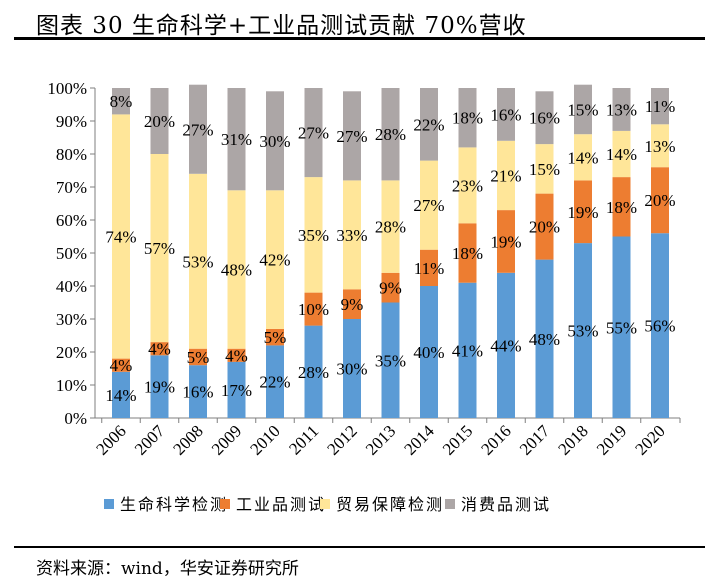 This screenshot has height=585, width=705. Describe the element at coordinates (71, 220) in the screenshot. I see `y-tick-label: 60%` at that location.